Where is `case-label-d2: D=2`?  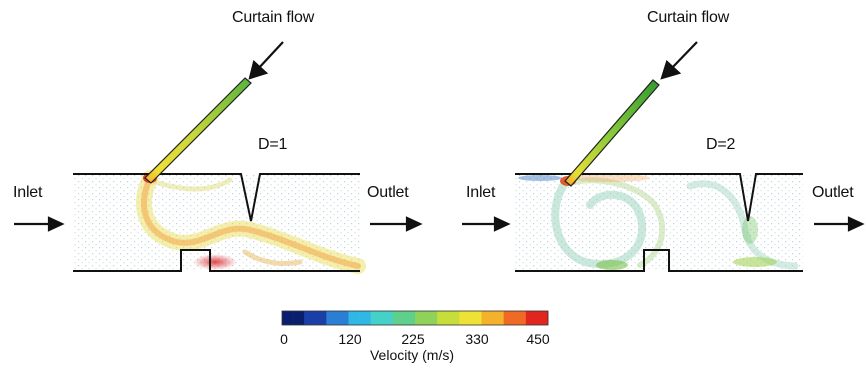 case-label-d2: D=2 is located at coordinates (721, 144).